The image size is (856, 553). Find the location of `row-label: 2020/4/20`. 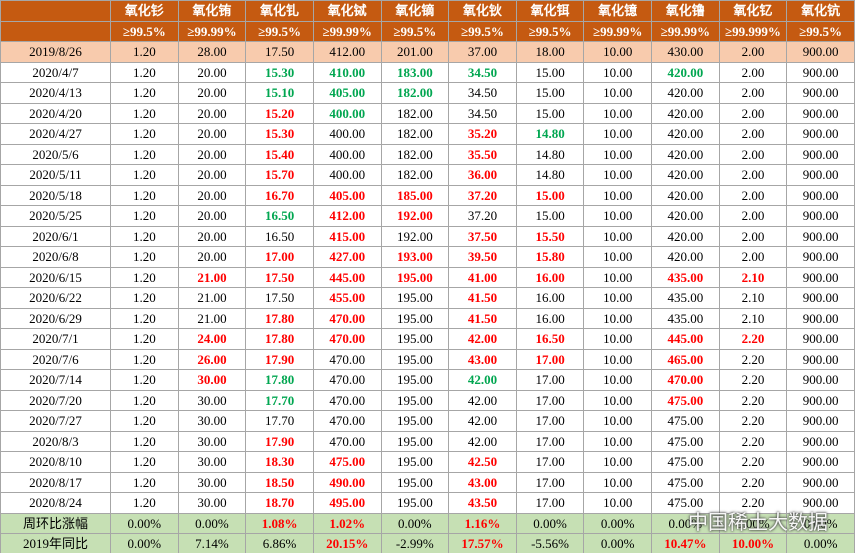

row-label: 2020/4/20 is located at coordinates (55, 113).